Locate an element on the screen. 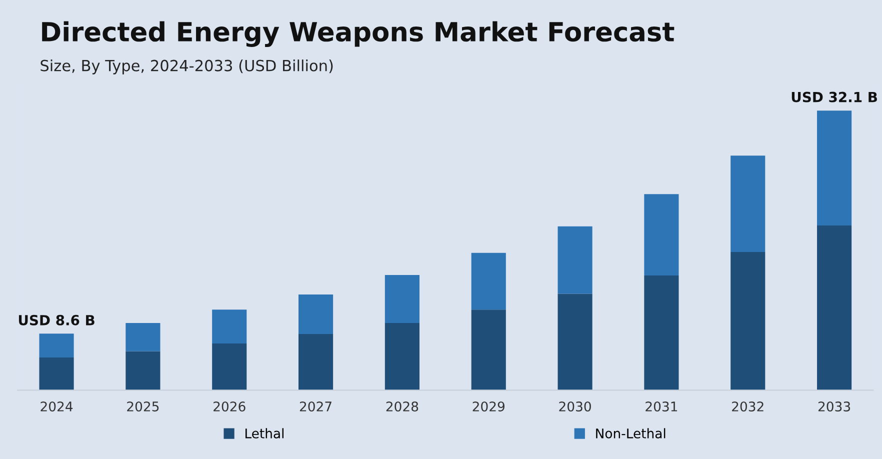 The width and height of the screenshot is (882, 459). chart-subtitle: Size, By Type, 2024-2033 (USD Billion) is located at coordinates (186, 67).